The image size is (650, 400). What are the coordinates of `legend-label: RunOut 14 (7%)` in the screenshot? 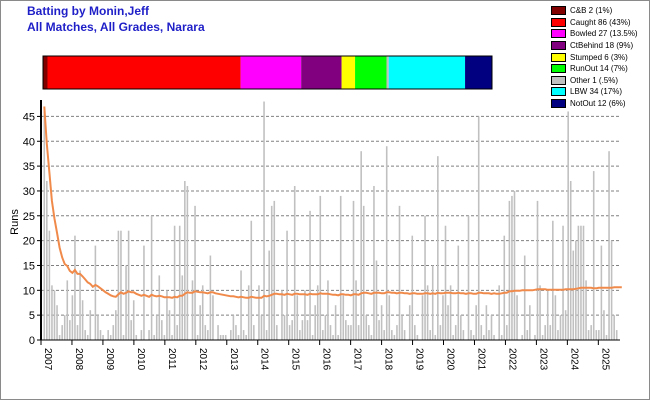 It's located at (599, 69).